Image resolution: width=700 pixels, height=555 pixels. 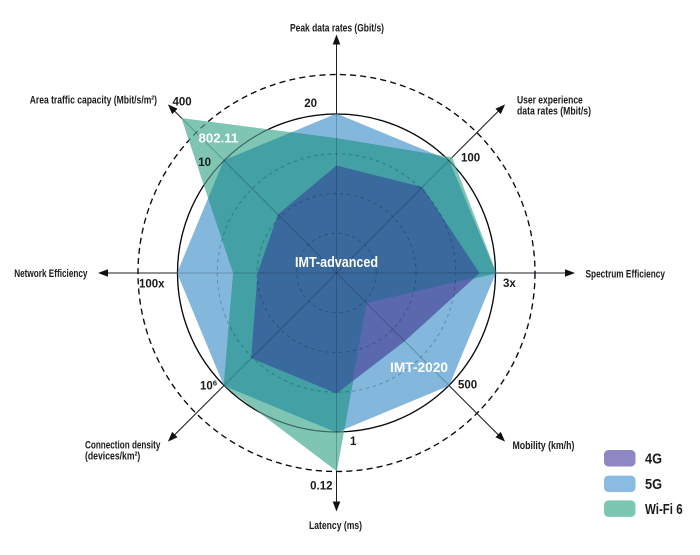 I want to click on svg-text: IMT-2020, so click(x=419, y=367).